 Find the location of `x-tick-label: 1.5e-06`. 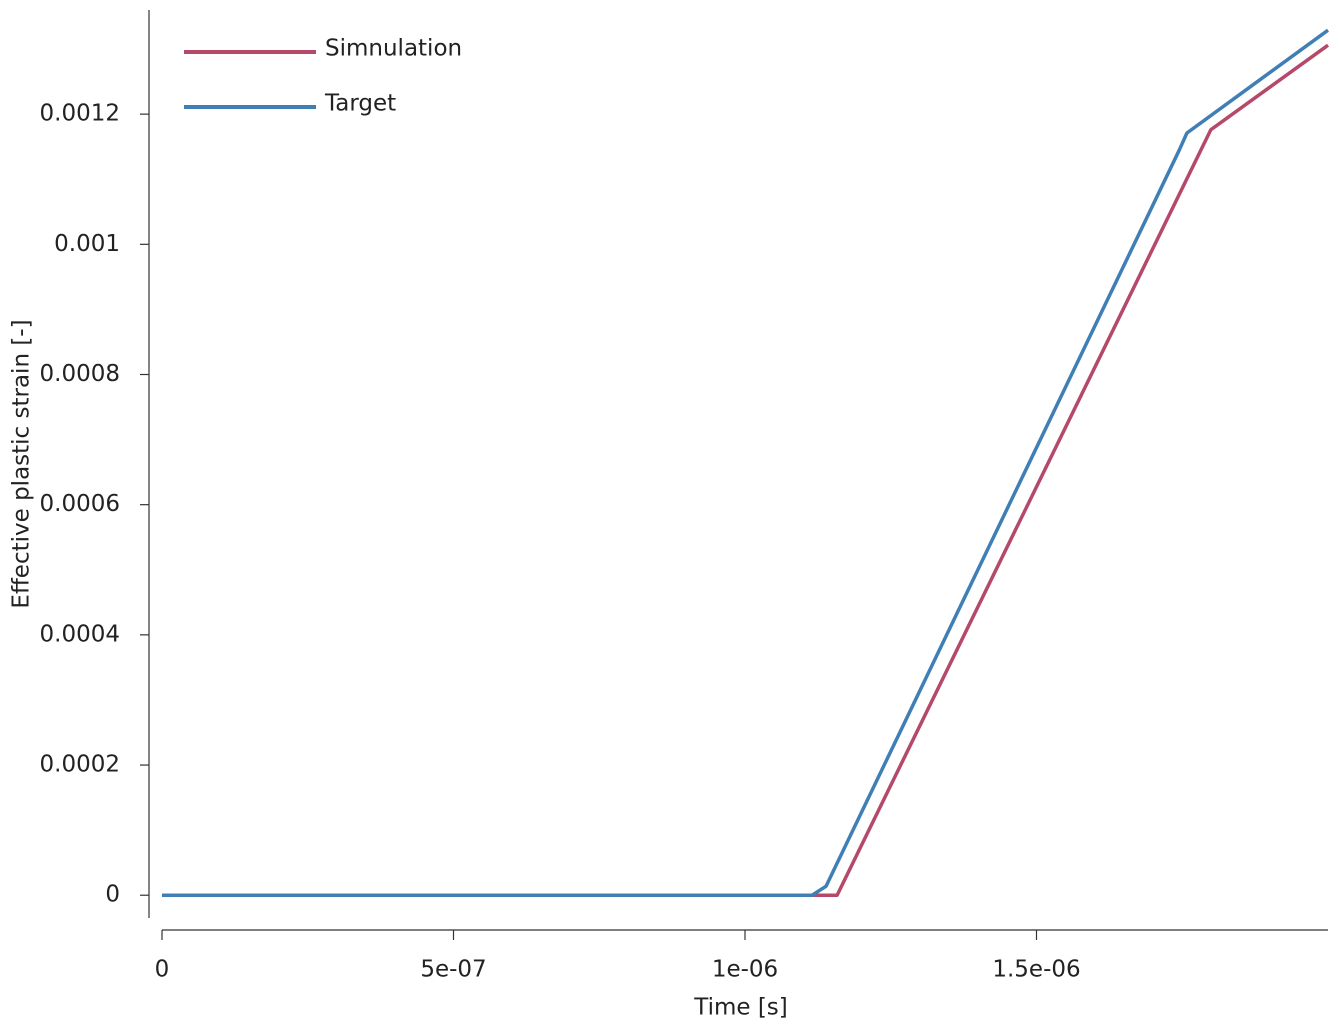

x-tick-label: 1.5e-06 is located at coordinates (1036, 970).